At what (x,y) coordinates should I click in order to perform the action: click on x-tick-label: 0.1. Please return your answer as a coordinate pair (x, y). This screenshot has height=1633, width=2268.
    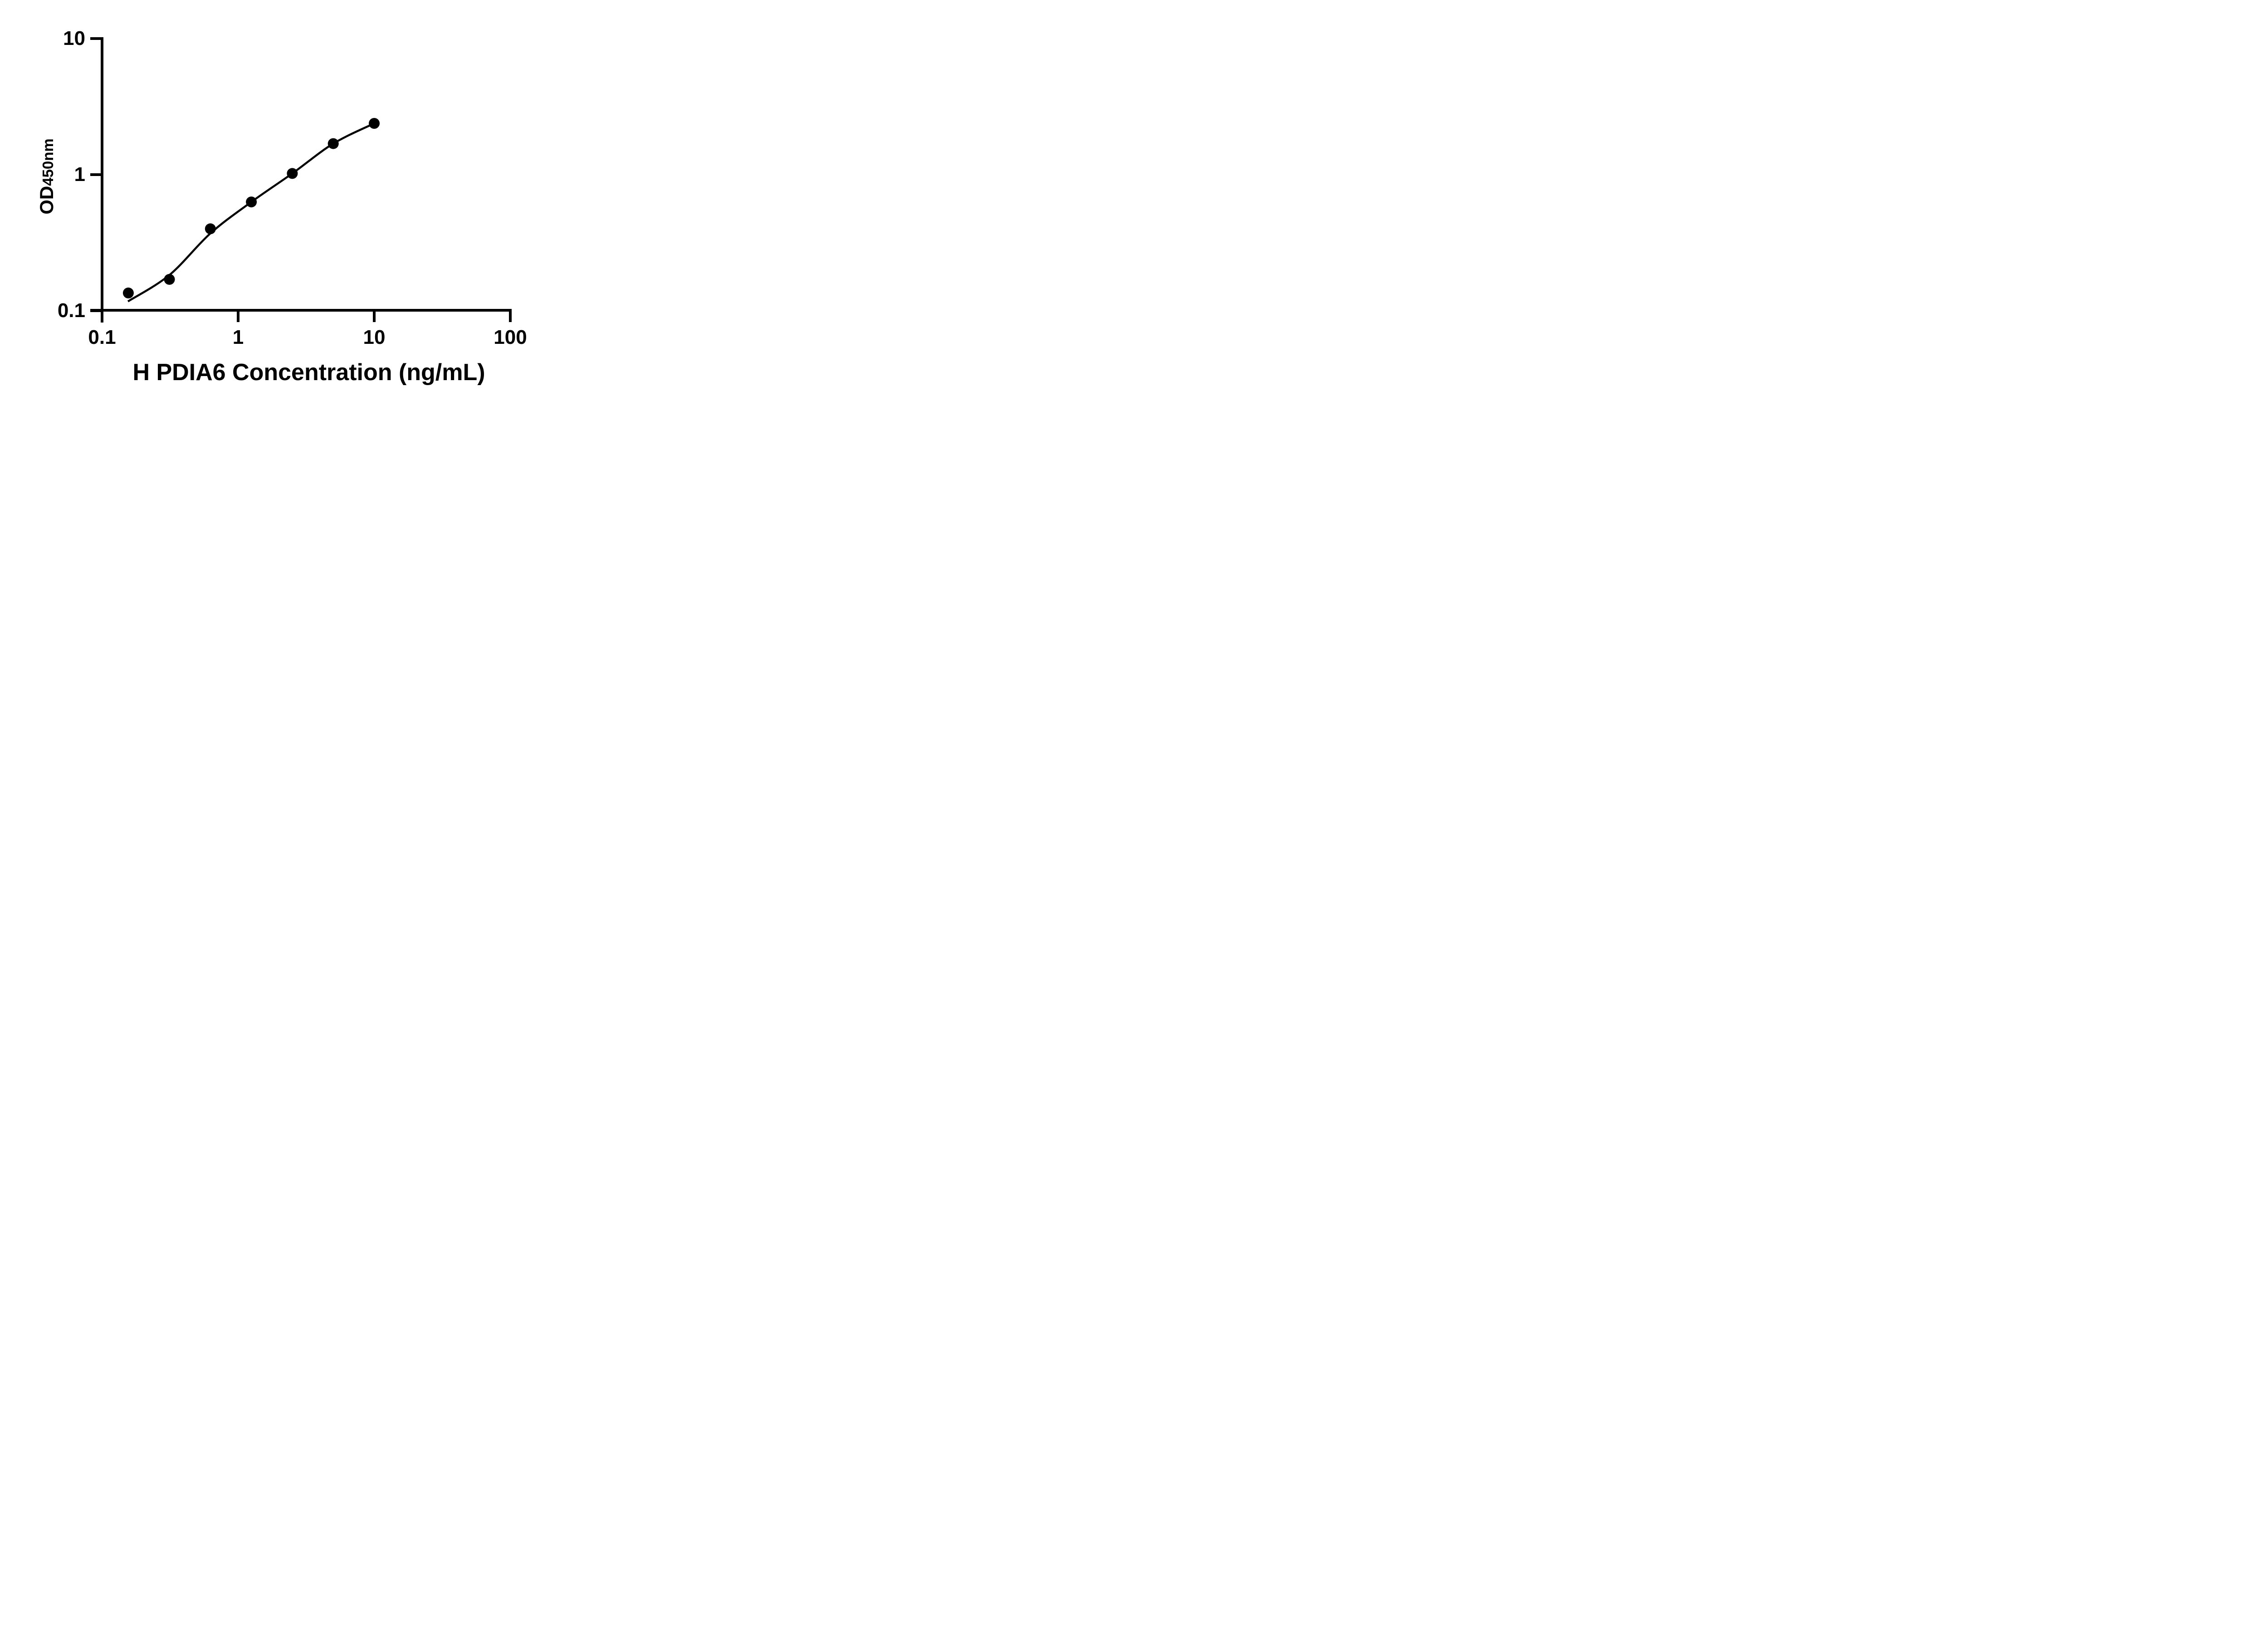
    Looking at the image, I should click on (102, 337).